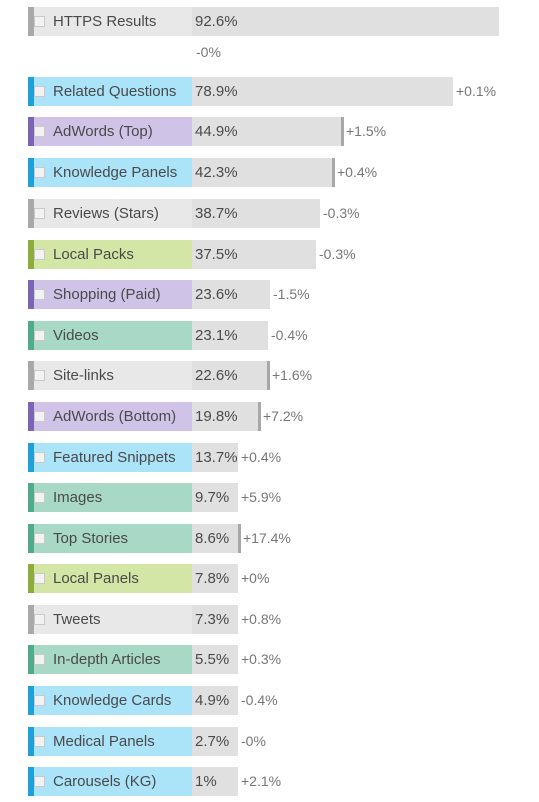  I want to click on value-label: 92.6%, so click(216, 21).